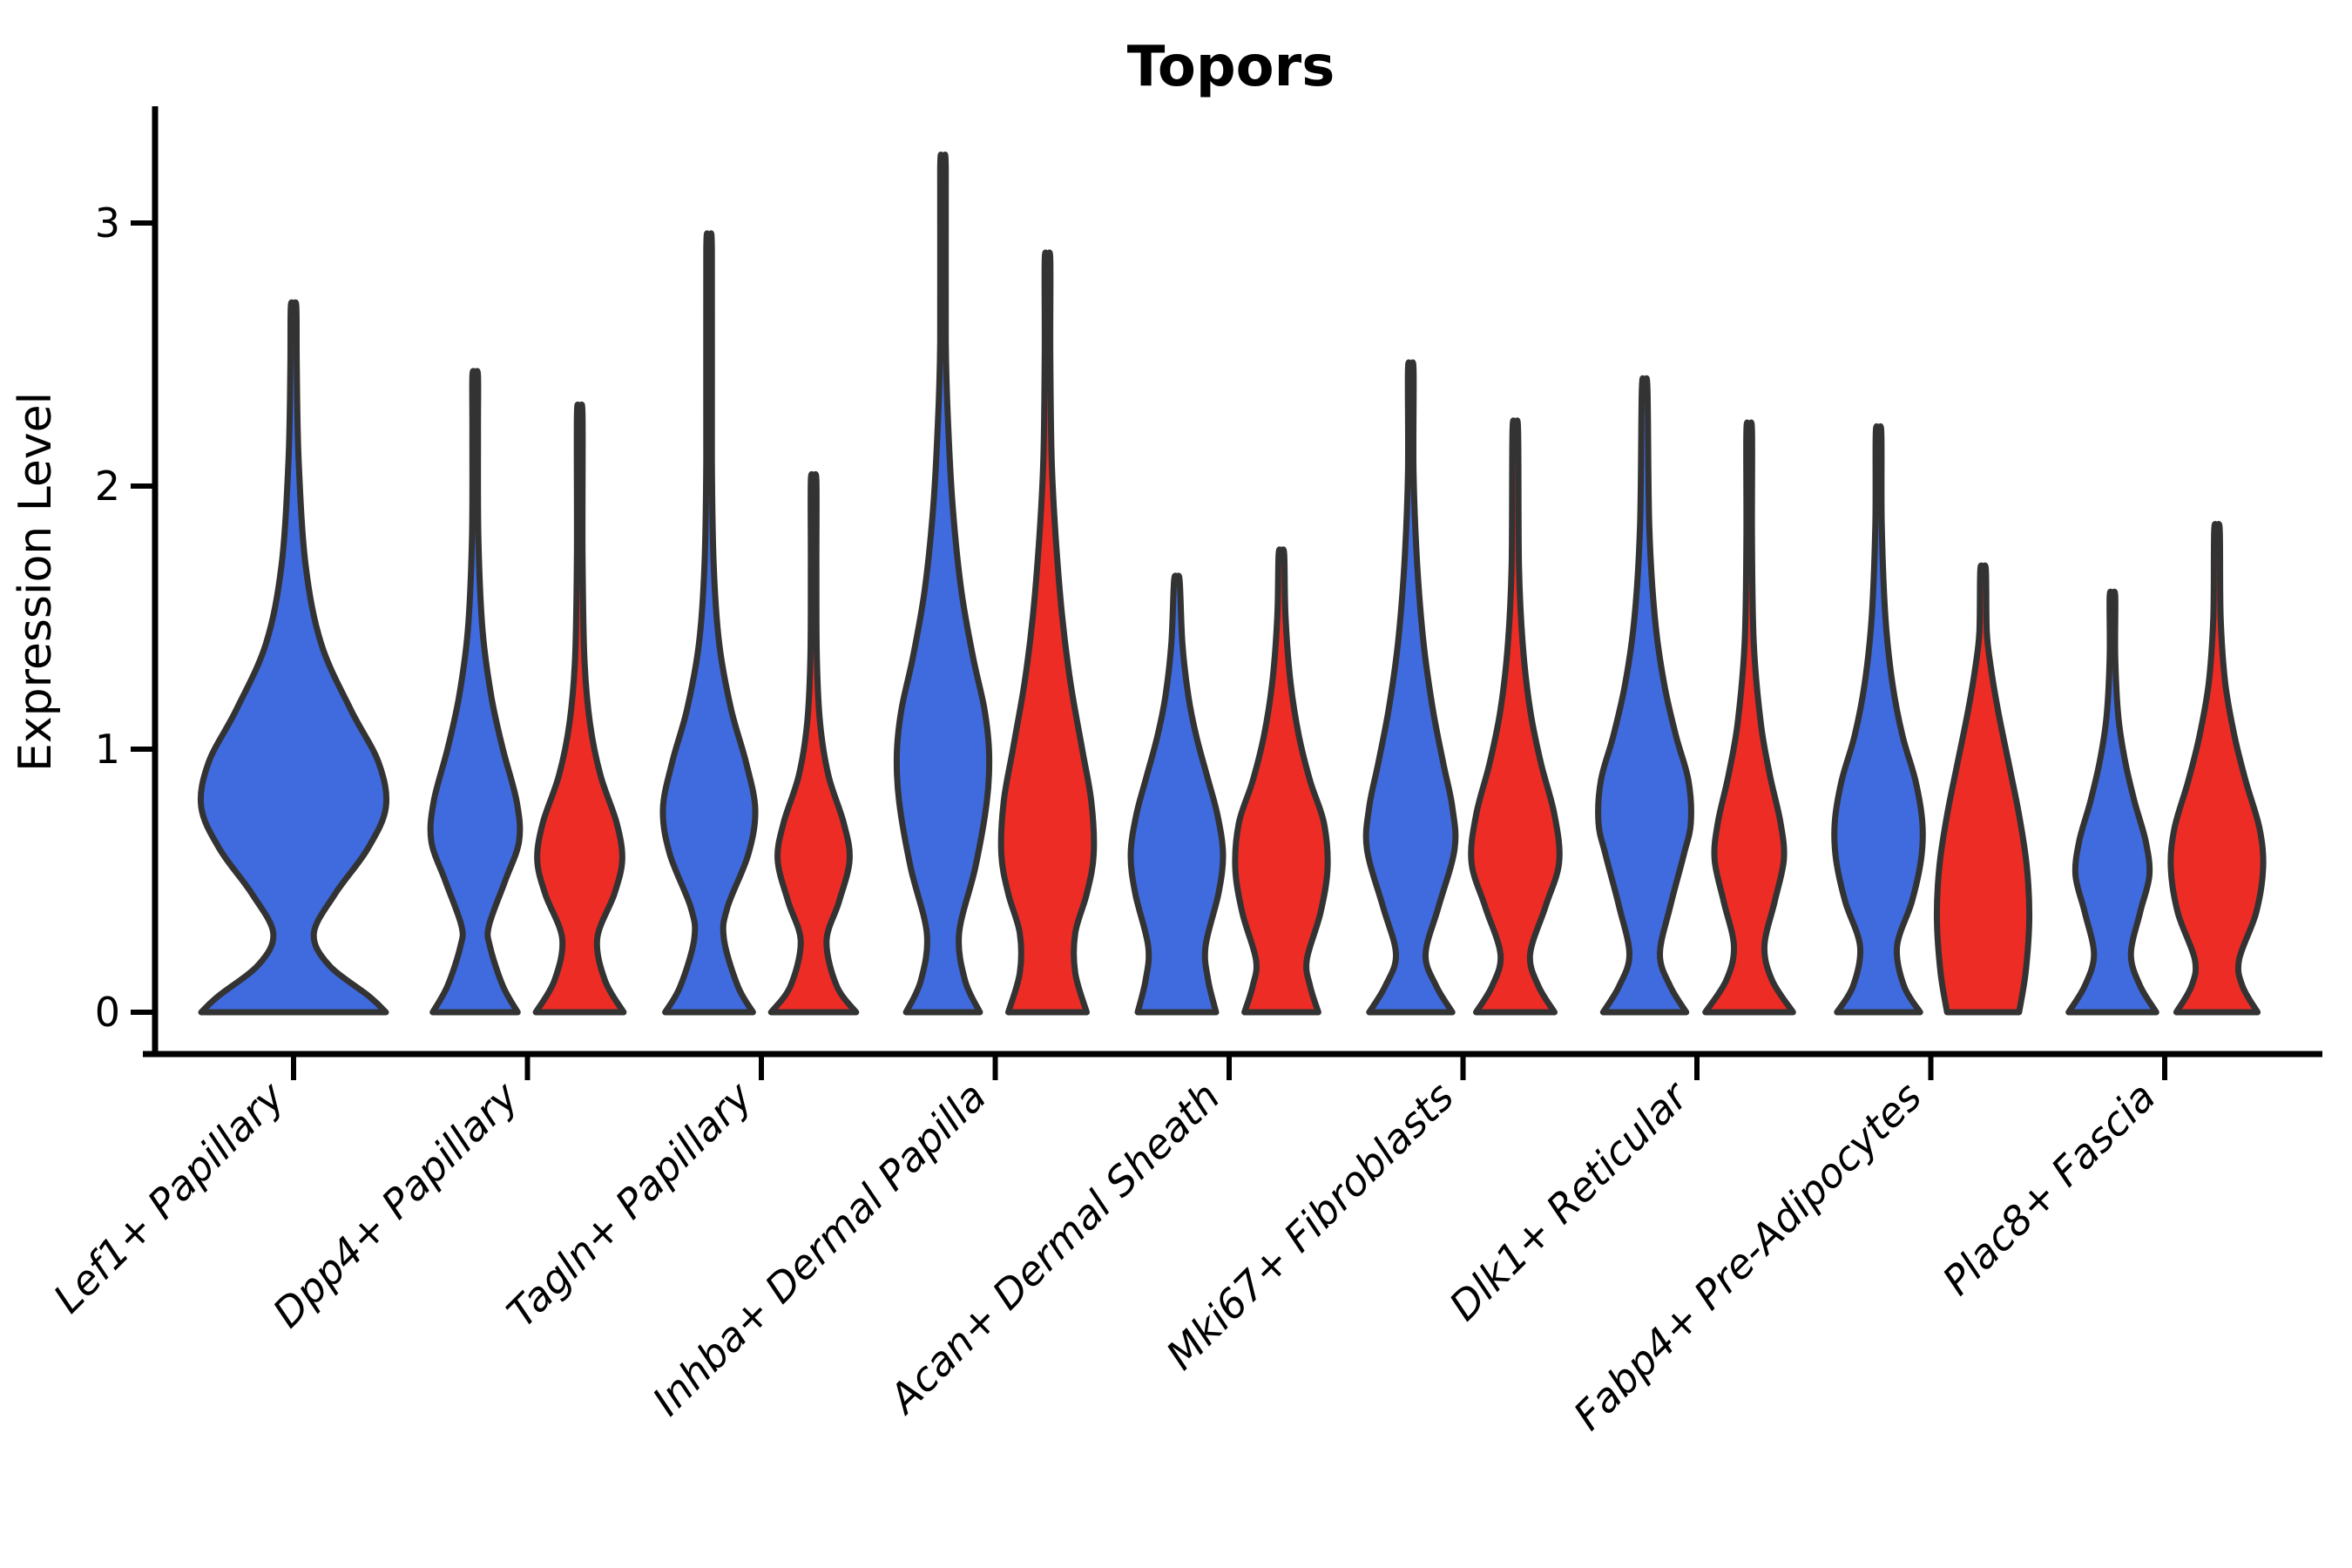 This screenshot has width=2352, height=1568. Describe the element at coordinates (125, 618) in the screenshot. I see `y-axis-ticks: 0 1 2 3` at that location.